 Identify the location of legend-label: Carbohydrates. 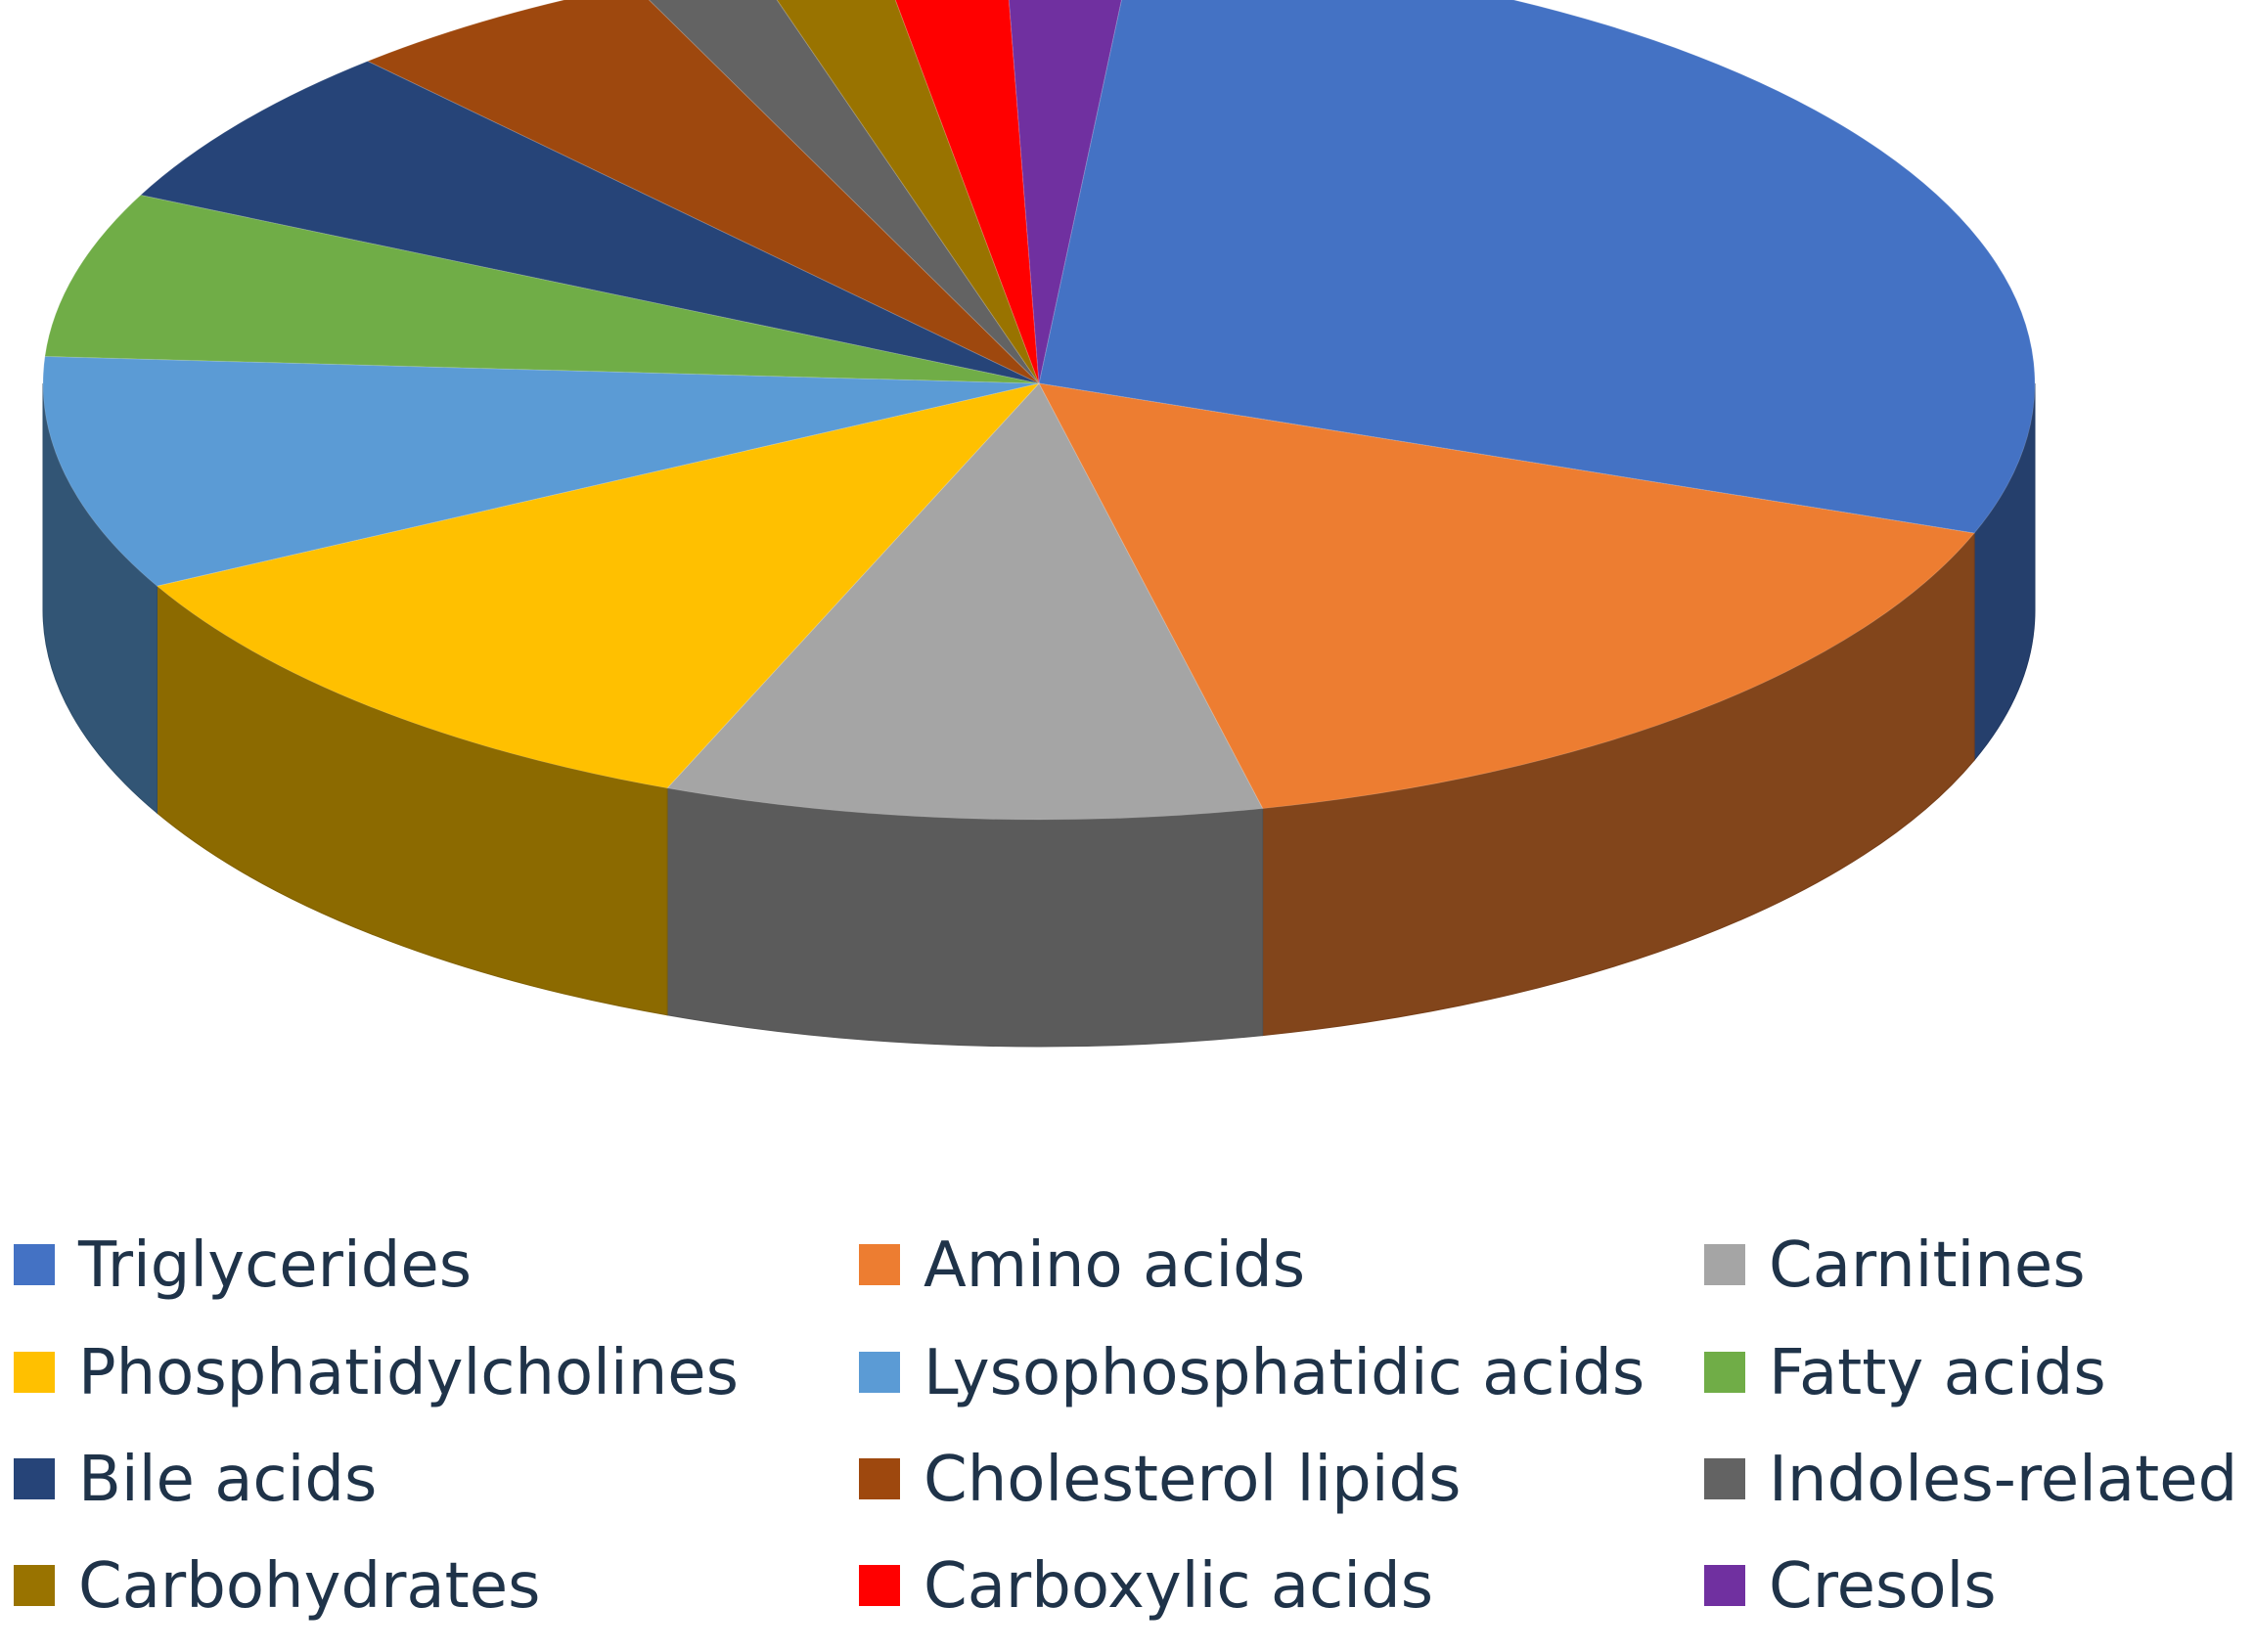
(309, 1587).